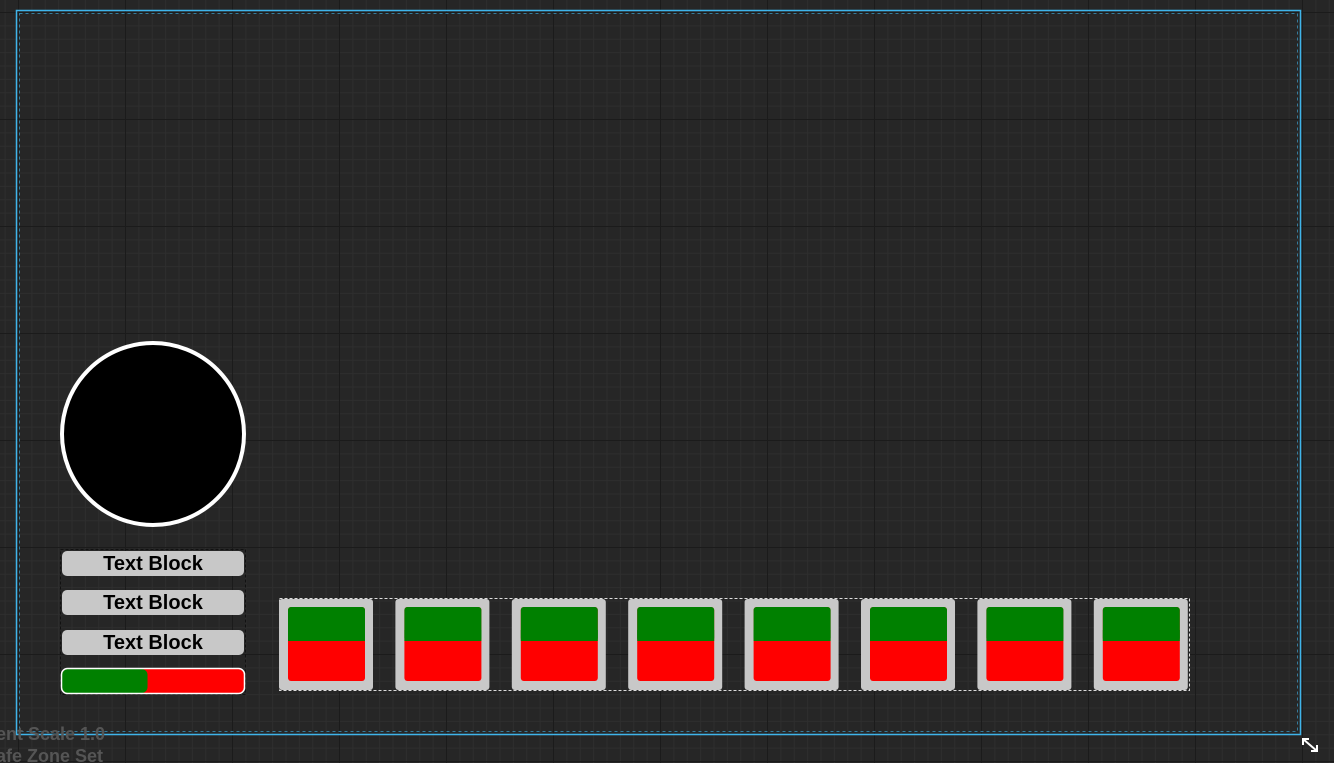 Image resolution: width=1334 pixels, height=763 pixels. What do you see at coordinates (153, 681) in the screenshot?
I see `progress-bar-border` at bounding box center [153, 681].